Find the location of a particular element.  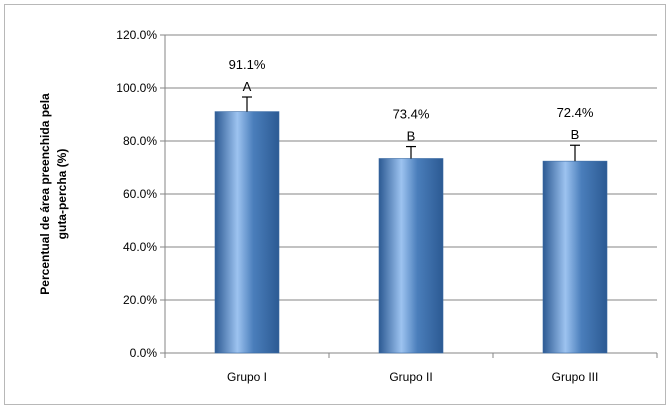

x-tick-label: Grupo III is located at coordinates (575, 377).